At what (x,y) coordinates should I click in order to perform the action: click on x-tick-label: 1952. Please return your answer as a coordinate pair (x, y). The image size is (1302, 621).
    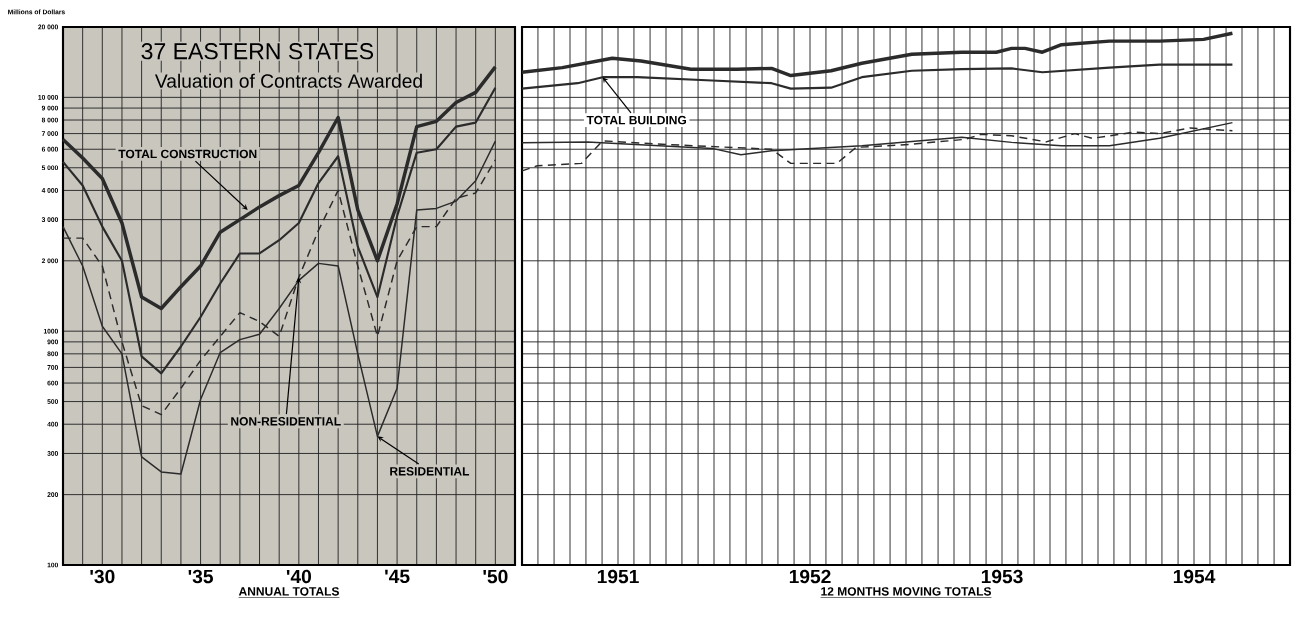
    Looking at the image, I should click on (810, 576).